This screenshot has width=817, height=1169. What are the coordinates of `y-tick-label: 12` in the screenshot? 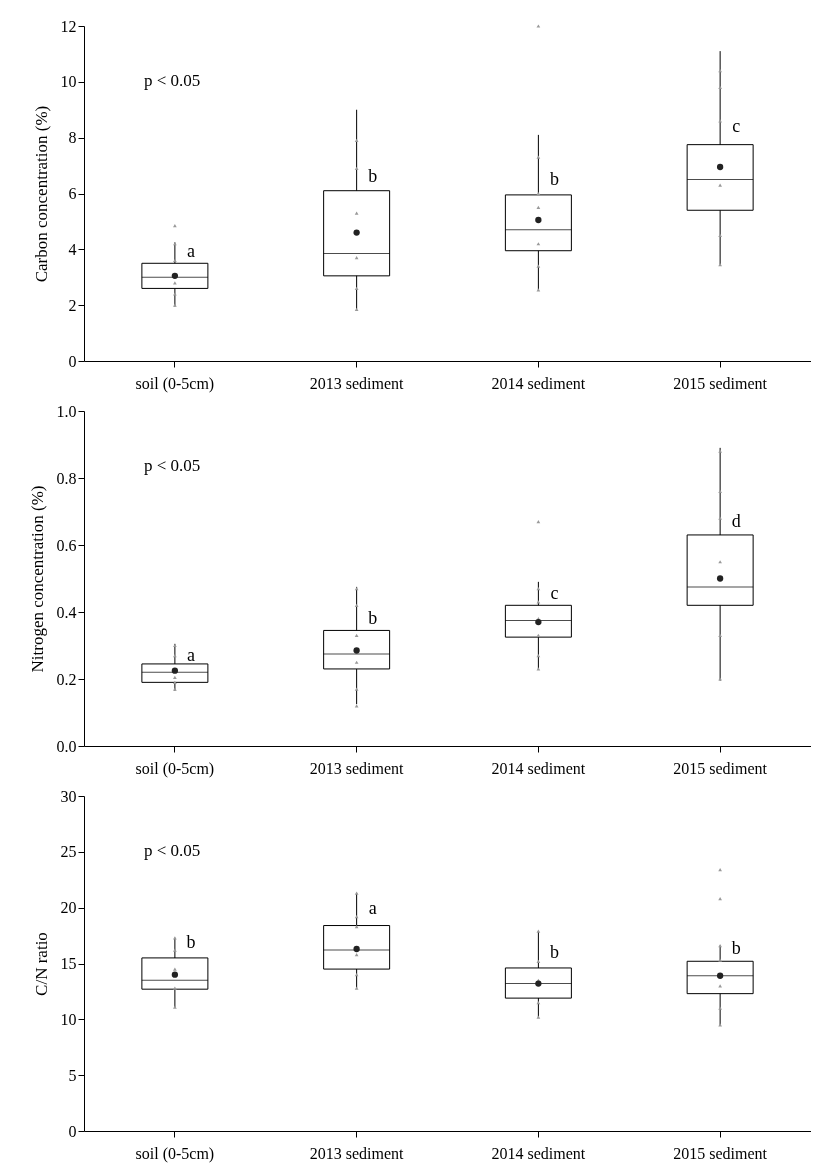 It's located at (68, 26).